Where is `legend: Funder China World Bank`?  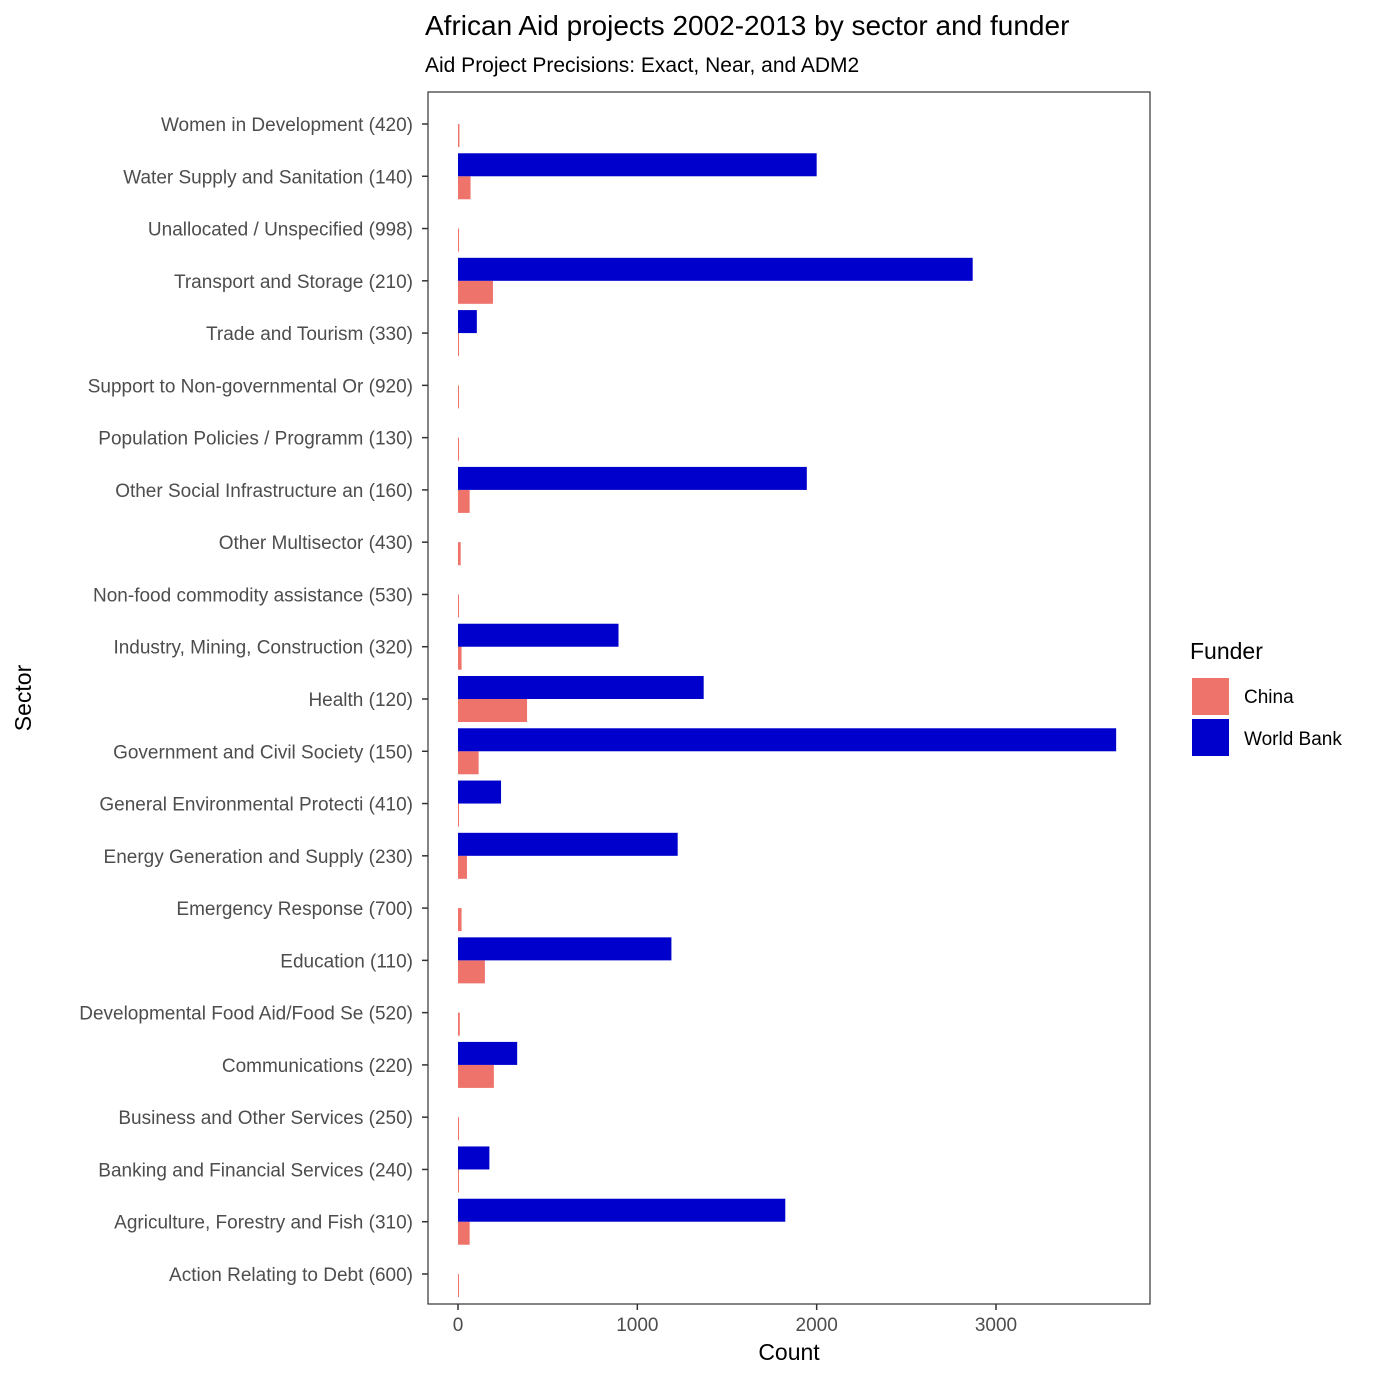
legend: Funder China World Bank is located at coordinates (1266, 697).